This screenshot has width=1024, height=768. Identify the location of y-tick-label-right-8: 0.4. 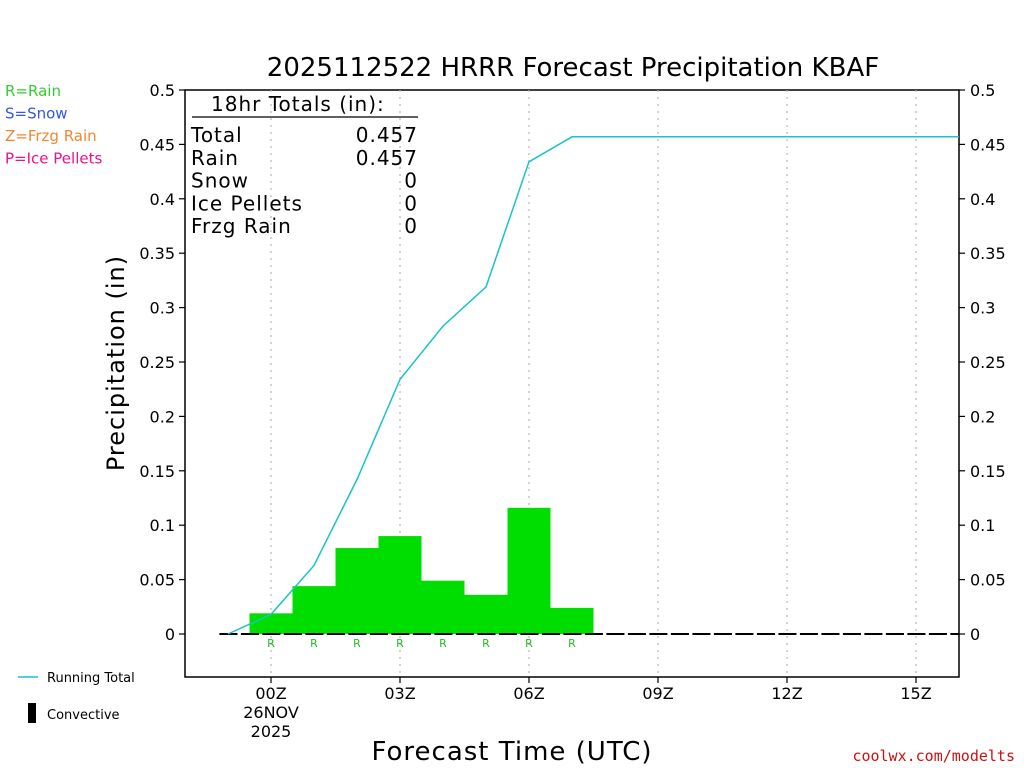
(982, 199).